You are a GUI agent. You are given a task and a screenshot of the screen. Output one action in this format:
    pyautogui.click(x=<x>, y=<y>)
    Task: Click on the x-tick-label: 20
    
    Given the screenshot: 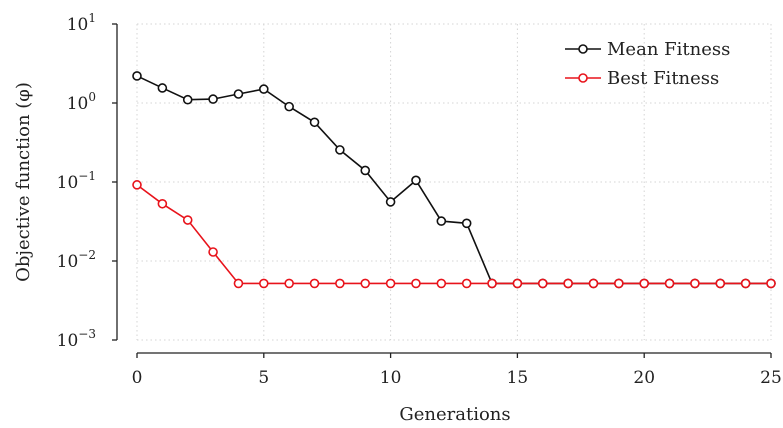 What is the action you would take?
    pyautogui.click(x=644, y=378)
    